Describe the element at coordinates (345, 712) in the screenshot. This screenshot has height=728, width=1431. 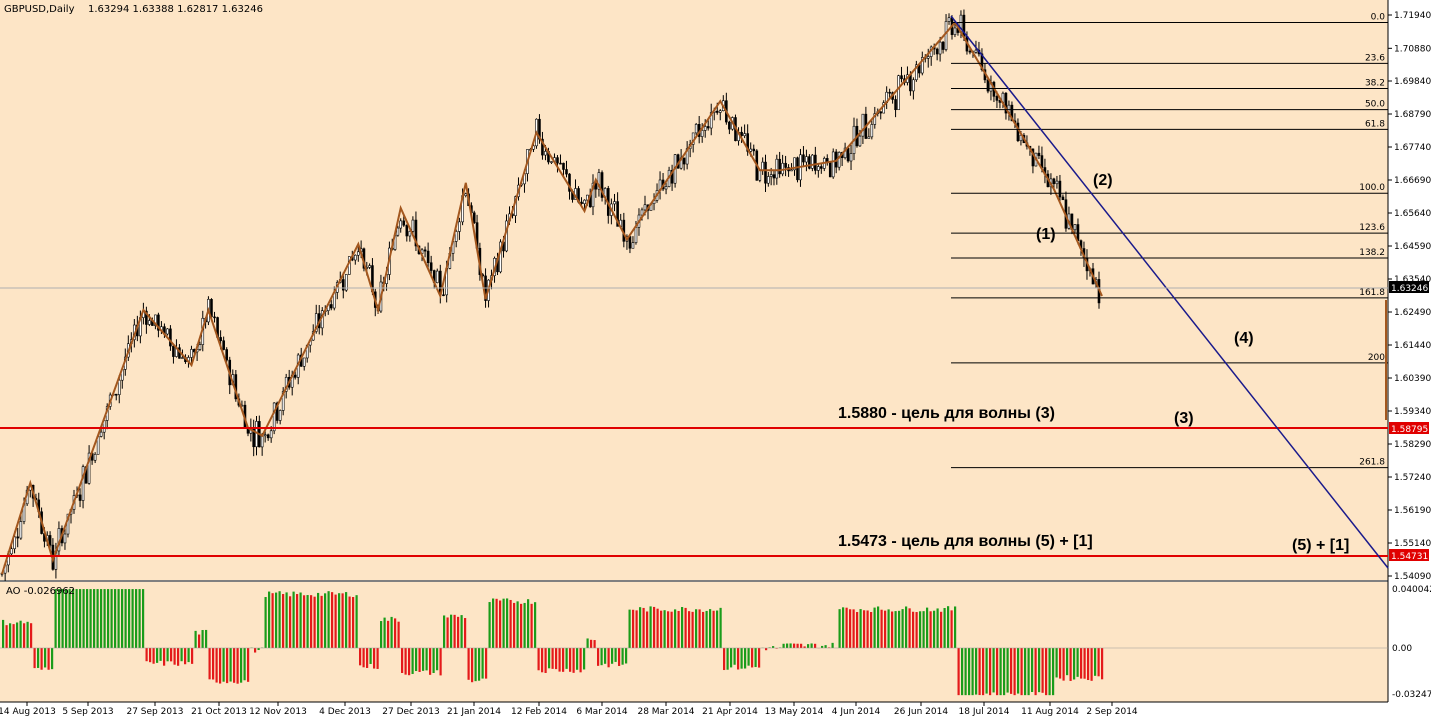
I see `x-tick-label-5: 4 Dec 2013` at that location.